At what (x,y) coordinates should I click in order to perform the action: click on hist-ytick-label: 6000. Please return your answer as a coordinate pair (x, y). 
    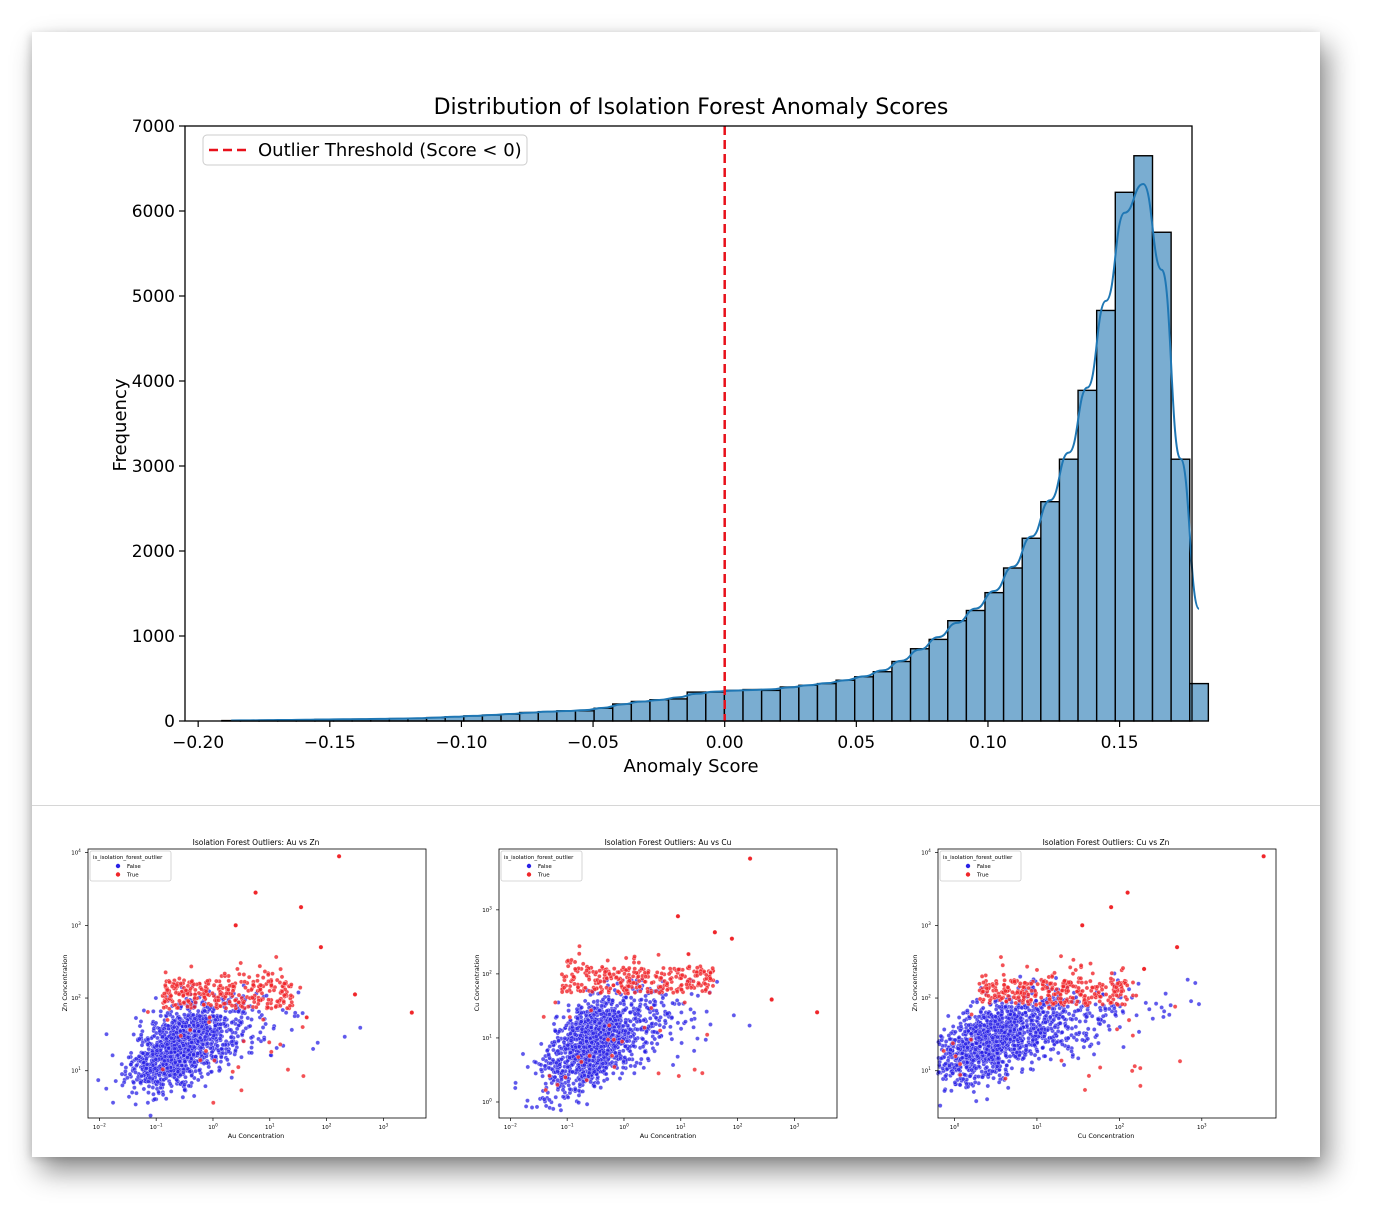
    Looking at the image, I should click on (153, 212).